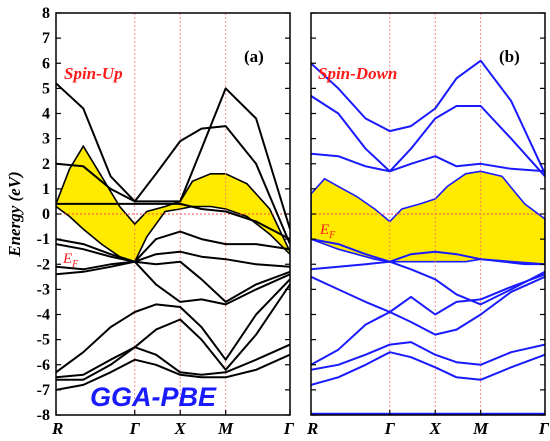 The height and width of the screenshot is (441, 550). I want to click on y-tick-label: 0, so click(46, 214).